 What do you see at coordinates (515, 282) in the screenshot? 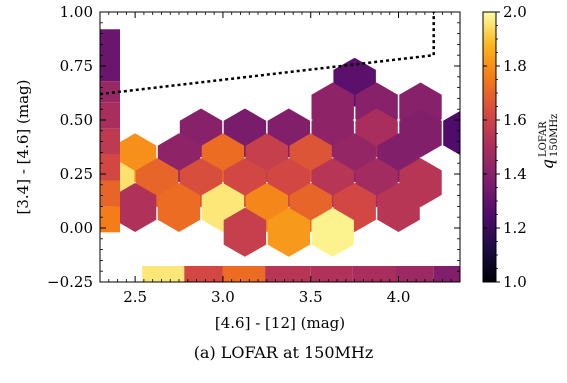
I see `colorbar-tick-label: 1.0` at bounding box center [515, 282].